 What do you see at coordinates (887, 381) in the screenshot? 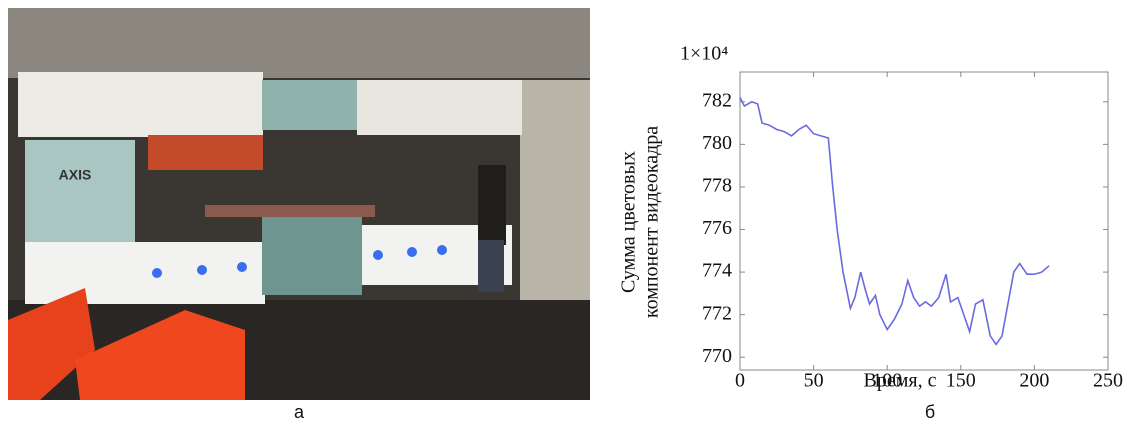
I see `x-tick-label: 100` at bounding box center [887, 381].